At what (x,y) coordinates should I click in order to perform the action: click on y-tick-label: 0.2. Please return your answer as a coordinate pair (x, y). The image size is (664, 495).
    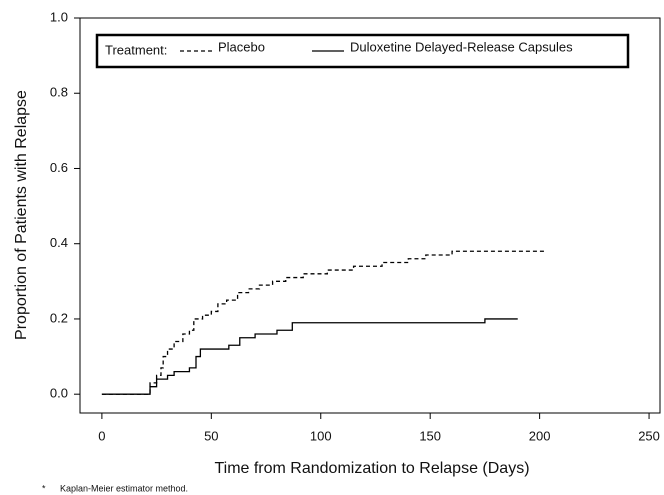
    Looking at the image, I should click on (59, 317).